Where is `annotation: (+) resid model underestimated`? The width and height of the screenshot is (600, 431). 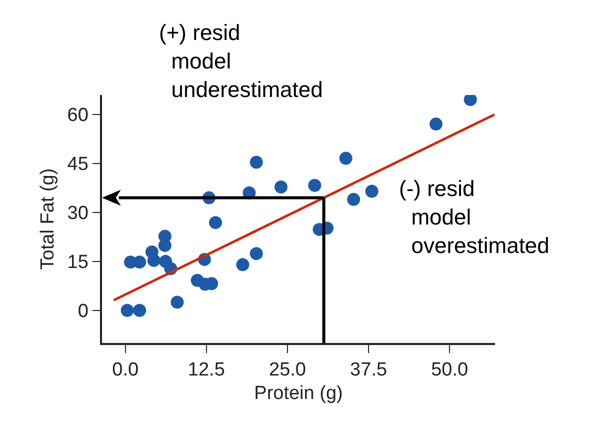
annotation: (+) resid model underestimated is located at coordinates (241, 61).